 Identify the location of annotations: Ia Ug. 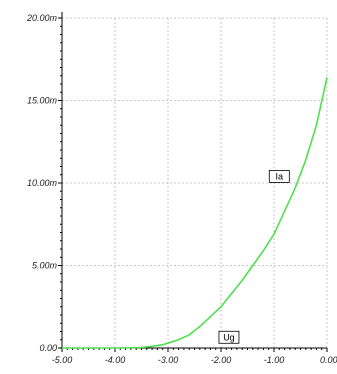
(254, 256).